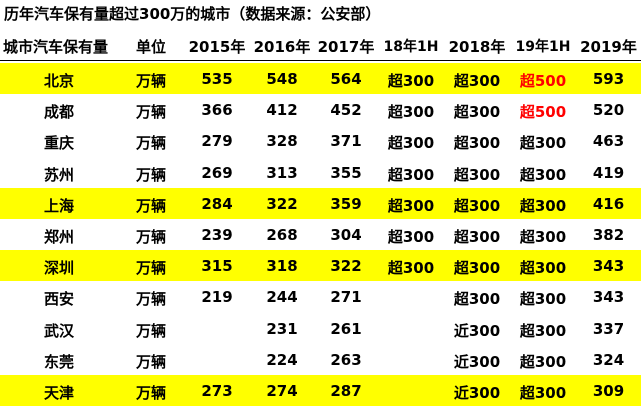 The width and height of the screenshot is (641, 411). What do you see at coordinates (411, 47) in the screenshot?
I see `header-cell: 18年1H` at bounding box center [411, 47].